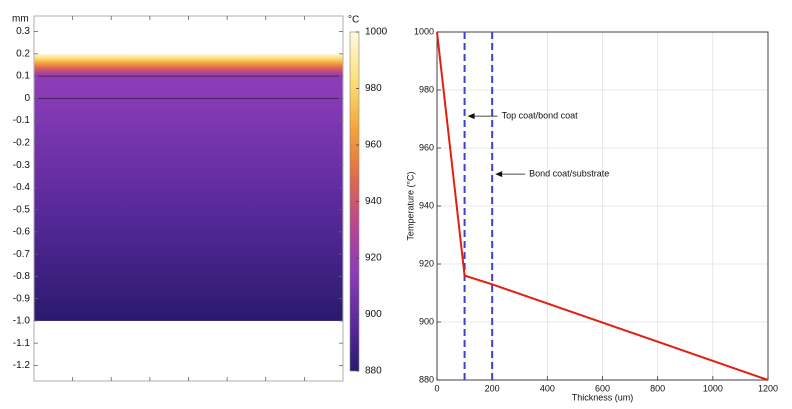  I want to click on x-tick-label: 200, so click(492, 388).